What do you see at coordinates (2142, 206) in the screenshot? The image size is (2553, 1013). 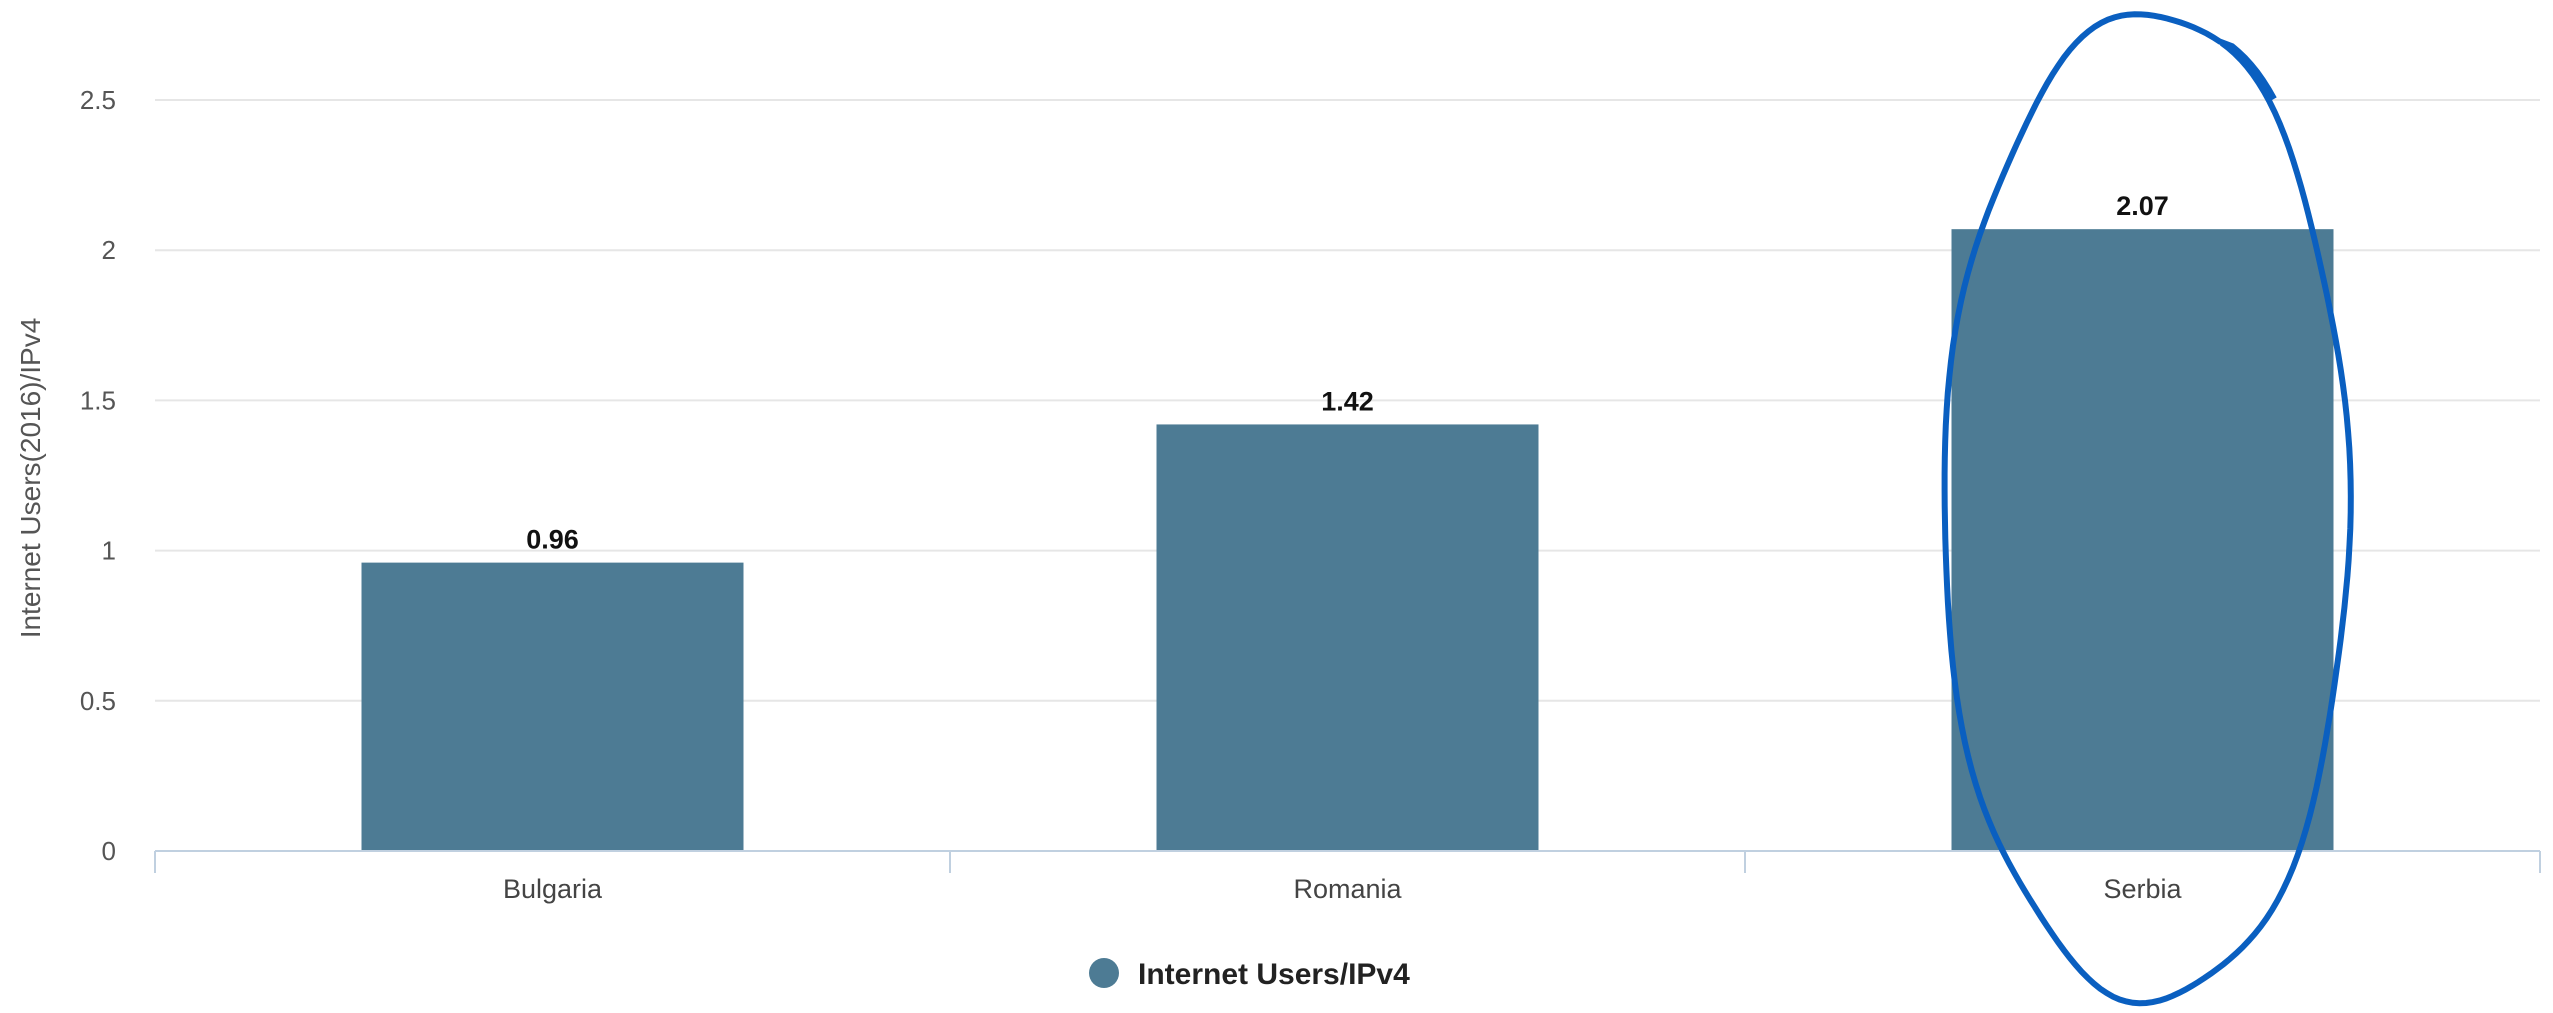 I see `data-label: 2.07` at bounding box center [2142, 206].